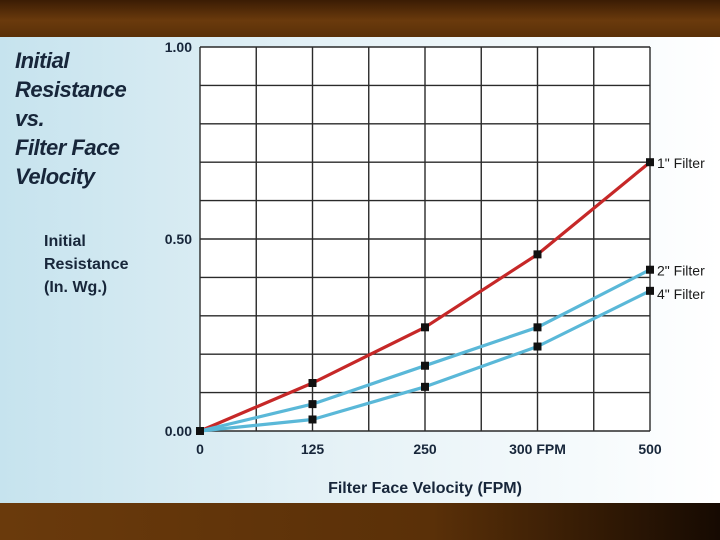 Image resolution: width=720 pixels, height=540 pixels. What do you see at coordinates (178, 431) in the screenshot?
I see `y-tick-label: 0.00` at bounding box center [178, 431].